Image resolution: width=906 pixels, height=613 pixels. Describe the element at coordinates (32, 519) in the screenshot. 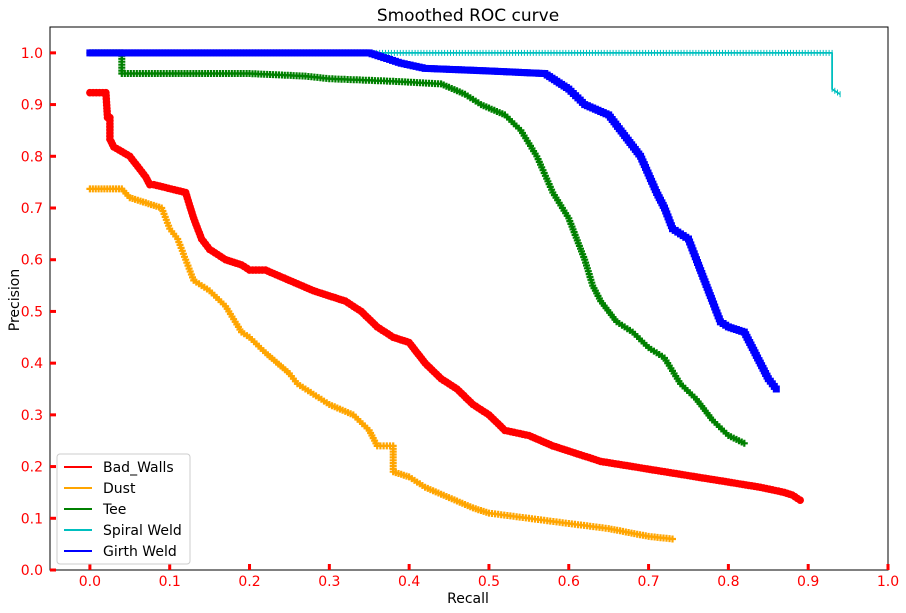

I see `y-tick-label: 0.1` at that location.